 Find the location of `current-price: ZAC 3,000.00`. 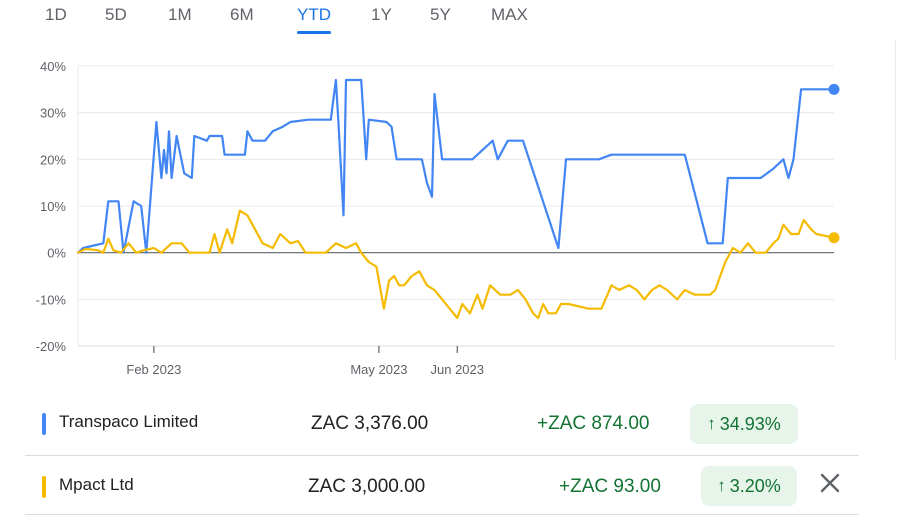

current-price: ZAC 3,000.00 is located at coordinates (367, 486).